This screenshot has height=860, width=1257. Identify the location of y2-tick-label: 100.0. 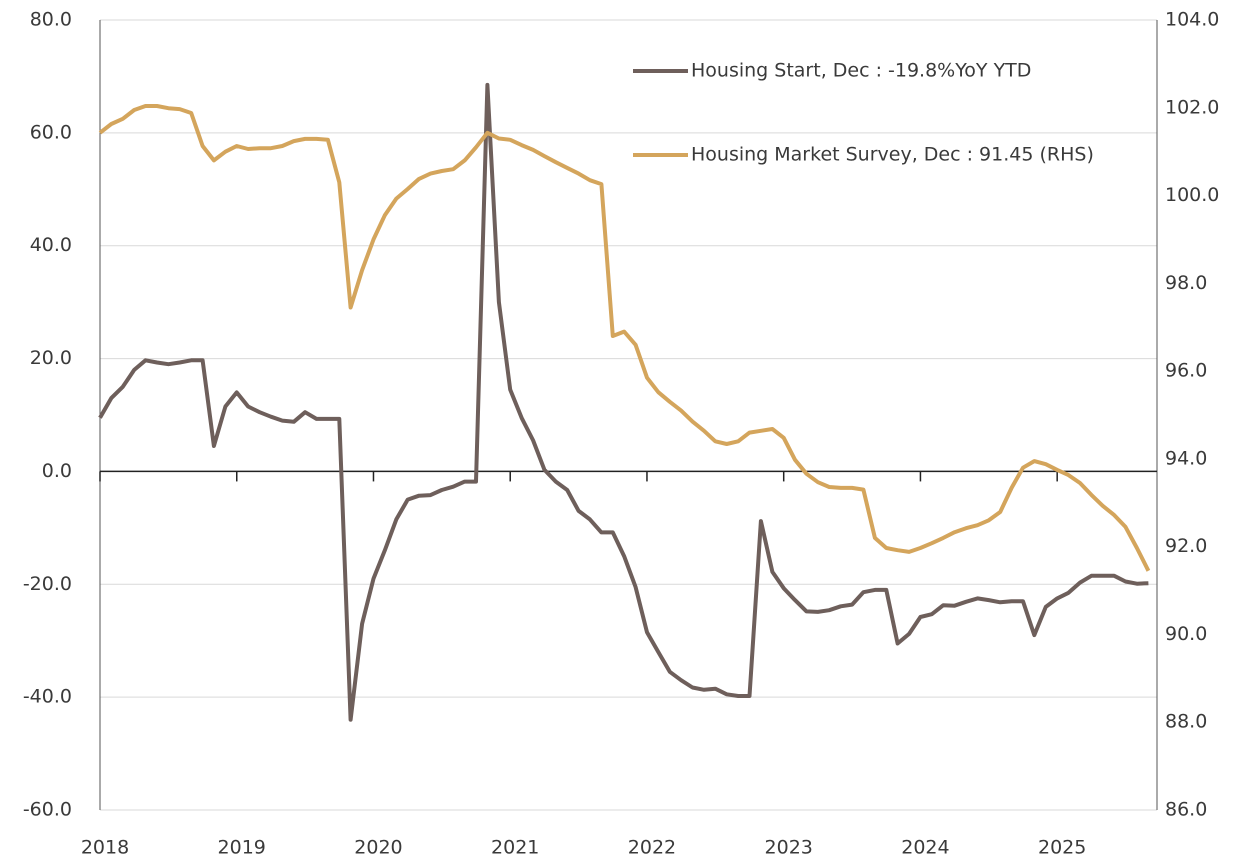
(1192, 195).